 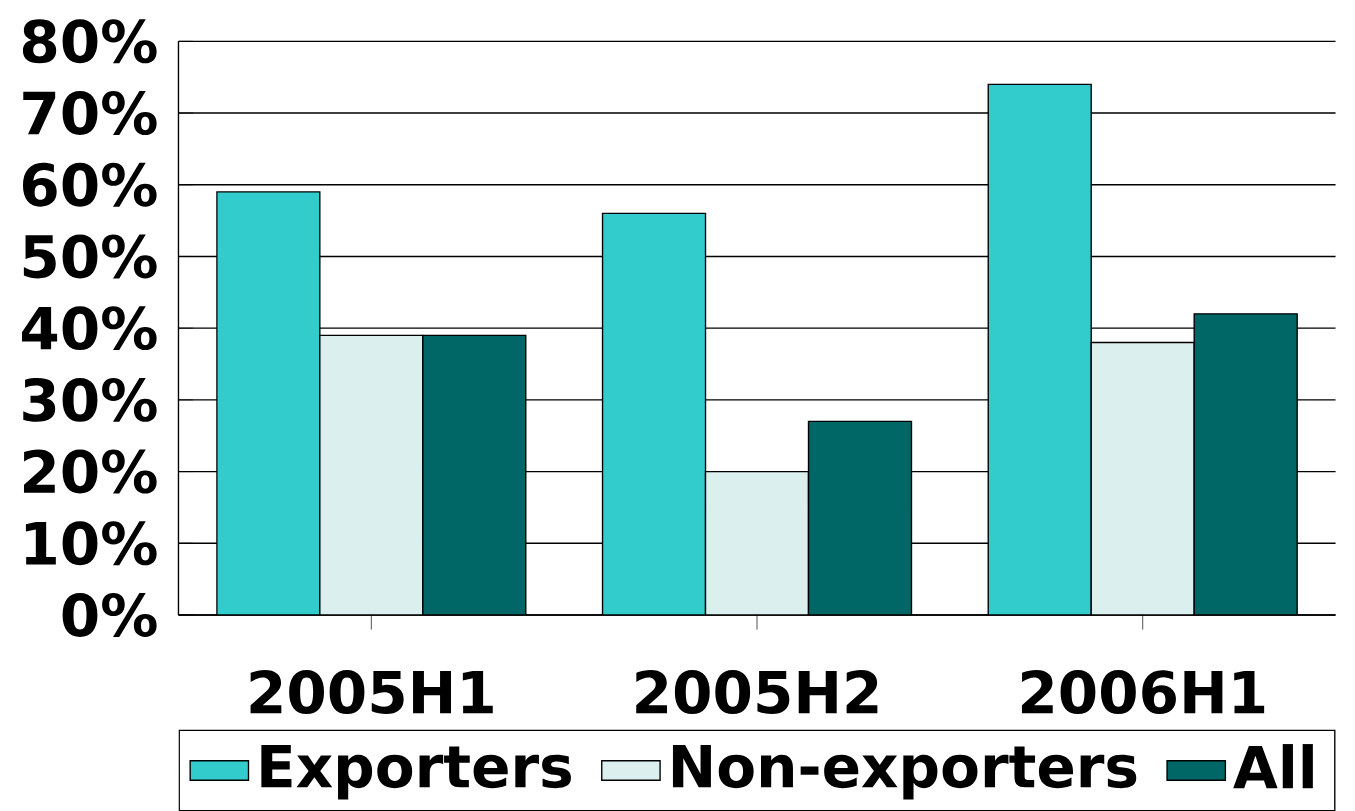 What do you see at coordinates (89, 184) in the screenshot?
I see `y-tick-label: 60%` at bounding box center [89, 184].